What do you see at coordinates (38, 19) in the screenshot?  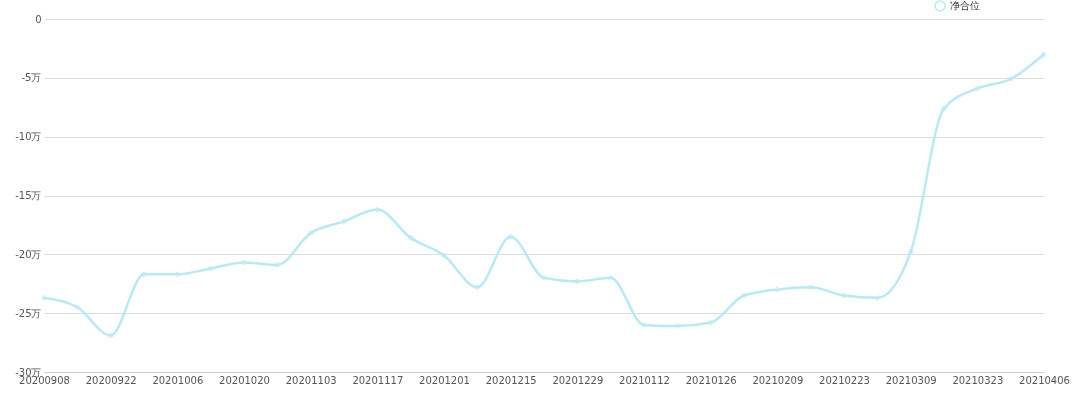 I see `y-tick-label: 0` at bounding box center [38, 19].